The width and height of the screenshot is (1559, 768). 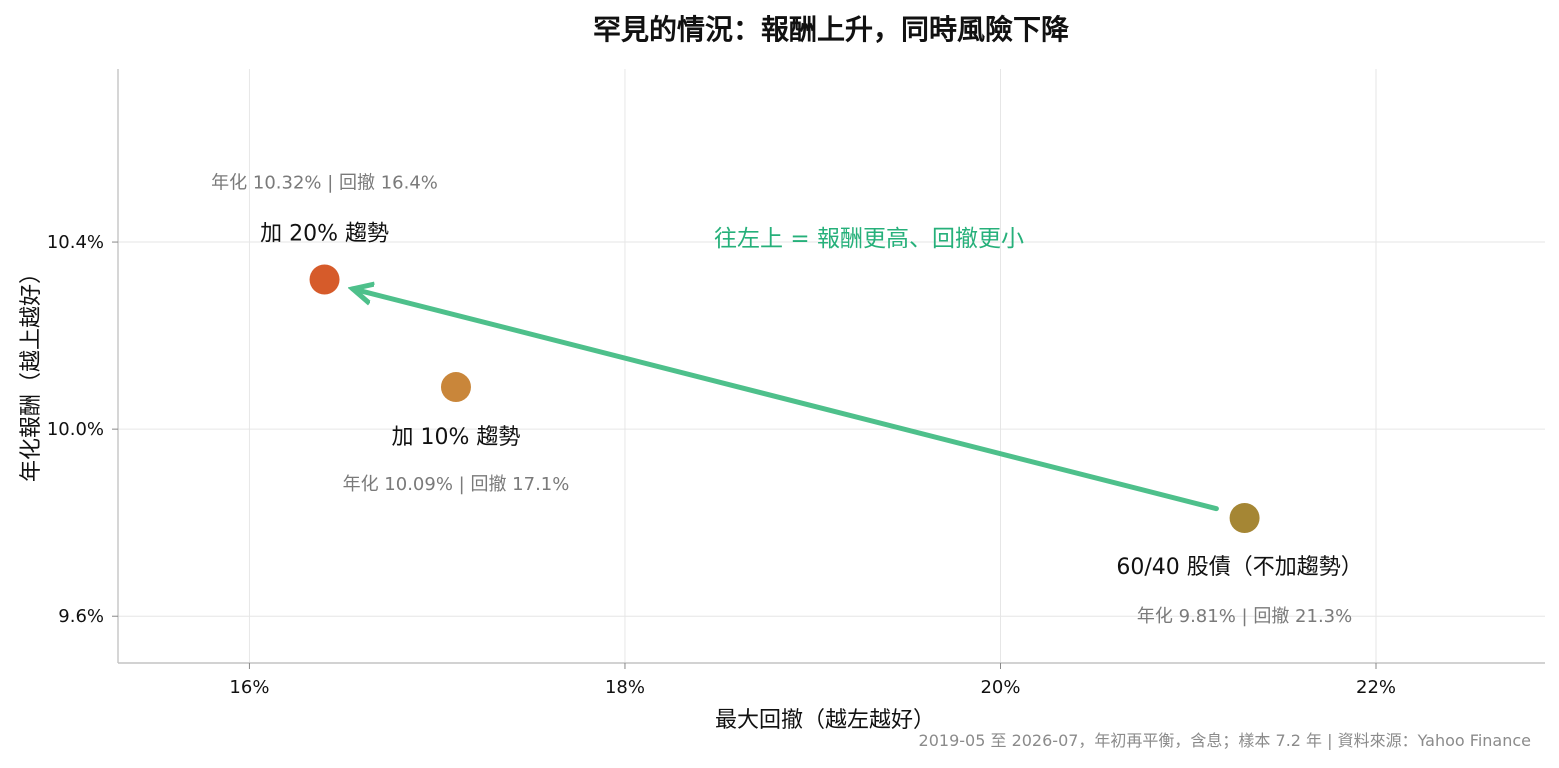 What do you see at coordinates (625, 687) in the screenshot?
I see `x-tick-label: 18%` at bounding box center [625, 687].